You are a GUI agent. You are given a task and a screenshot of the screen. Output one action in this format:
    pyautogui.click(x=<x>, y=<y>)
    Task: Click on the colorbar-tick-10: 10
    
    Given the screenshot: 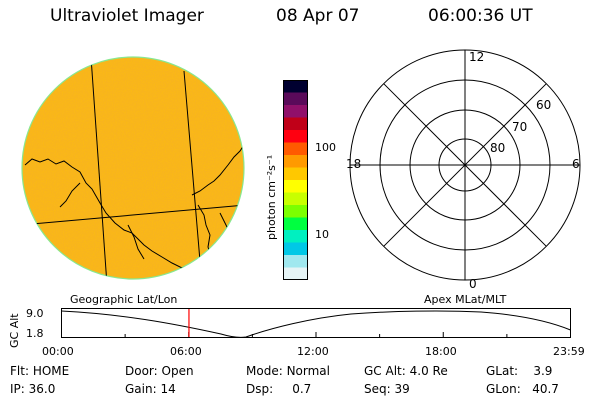 What is the action you would take?
    pyautogui.click(x=322, y=234)
    